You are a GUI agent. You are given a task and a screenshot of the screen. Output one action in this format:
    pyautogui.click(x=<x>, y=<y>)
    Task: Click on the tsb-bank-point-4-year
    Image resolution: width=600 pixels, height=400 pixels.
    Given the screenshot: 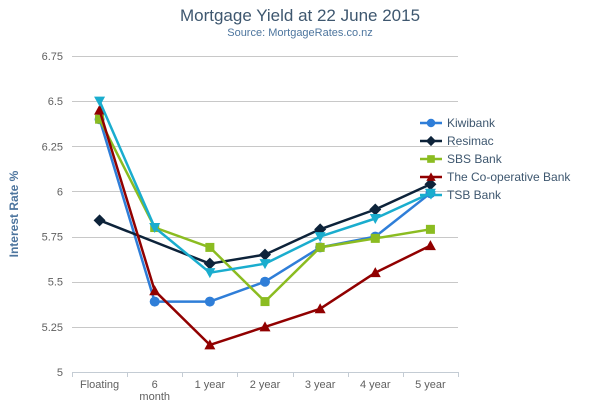 What is the action you would take?
    pyautogui.click(x=375, y=219)
    